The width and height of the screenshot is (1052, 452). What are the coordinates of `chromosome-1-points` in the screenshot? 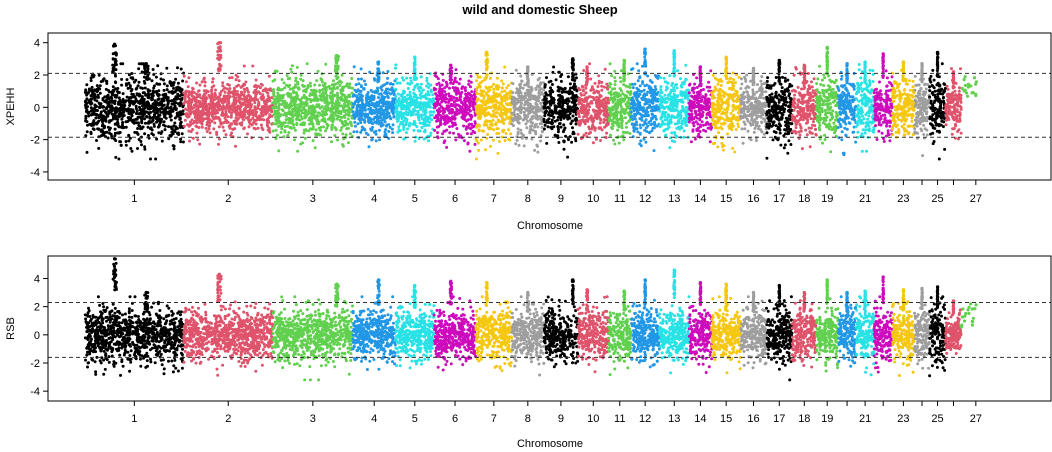 It's located at (134, 101).